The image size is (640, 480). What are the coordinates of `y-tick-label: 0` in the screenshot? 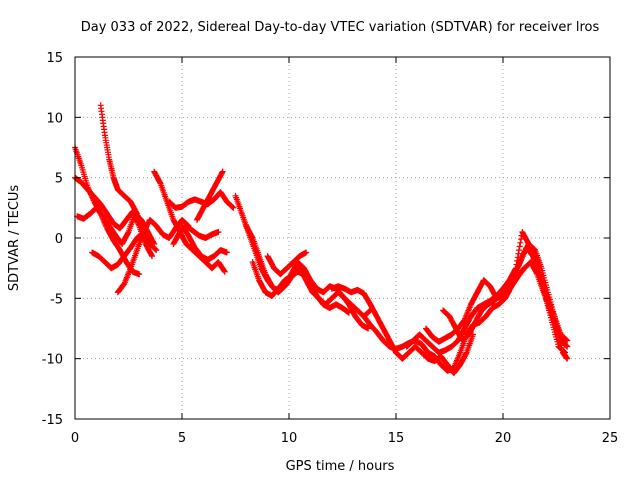 It's located at (59, 239).